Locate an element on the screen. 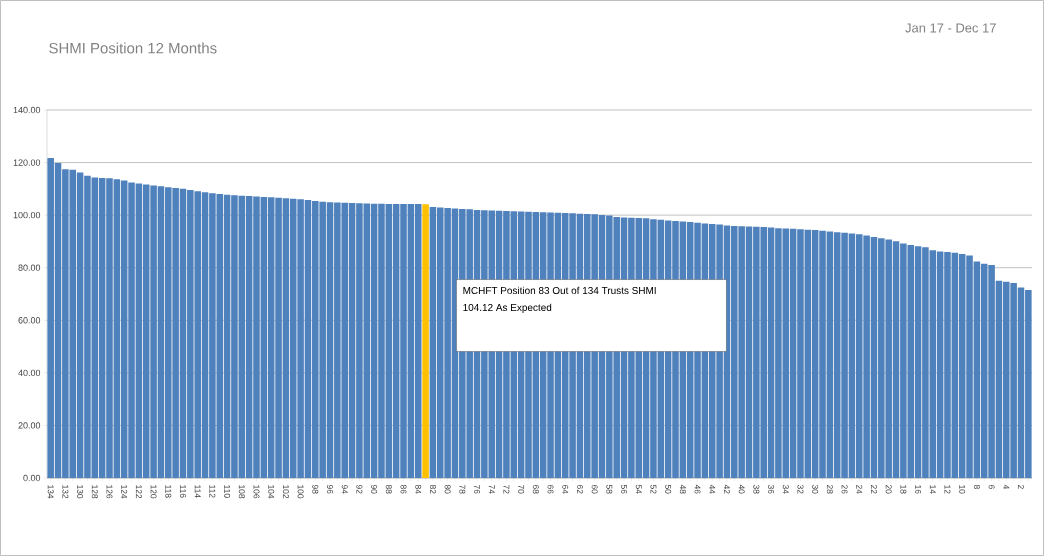  x-tick-label: 6 is located at coordinates (991, 486).